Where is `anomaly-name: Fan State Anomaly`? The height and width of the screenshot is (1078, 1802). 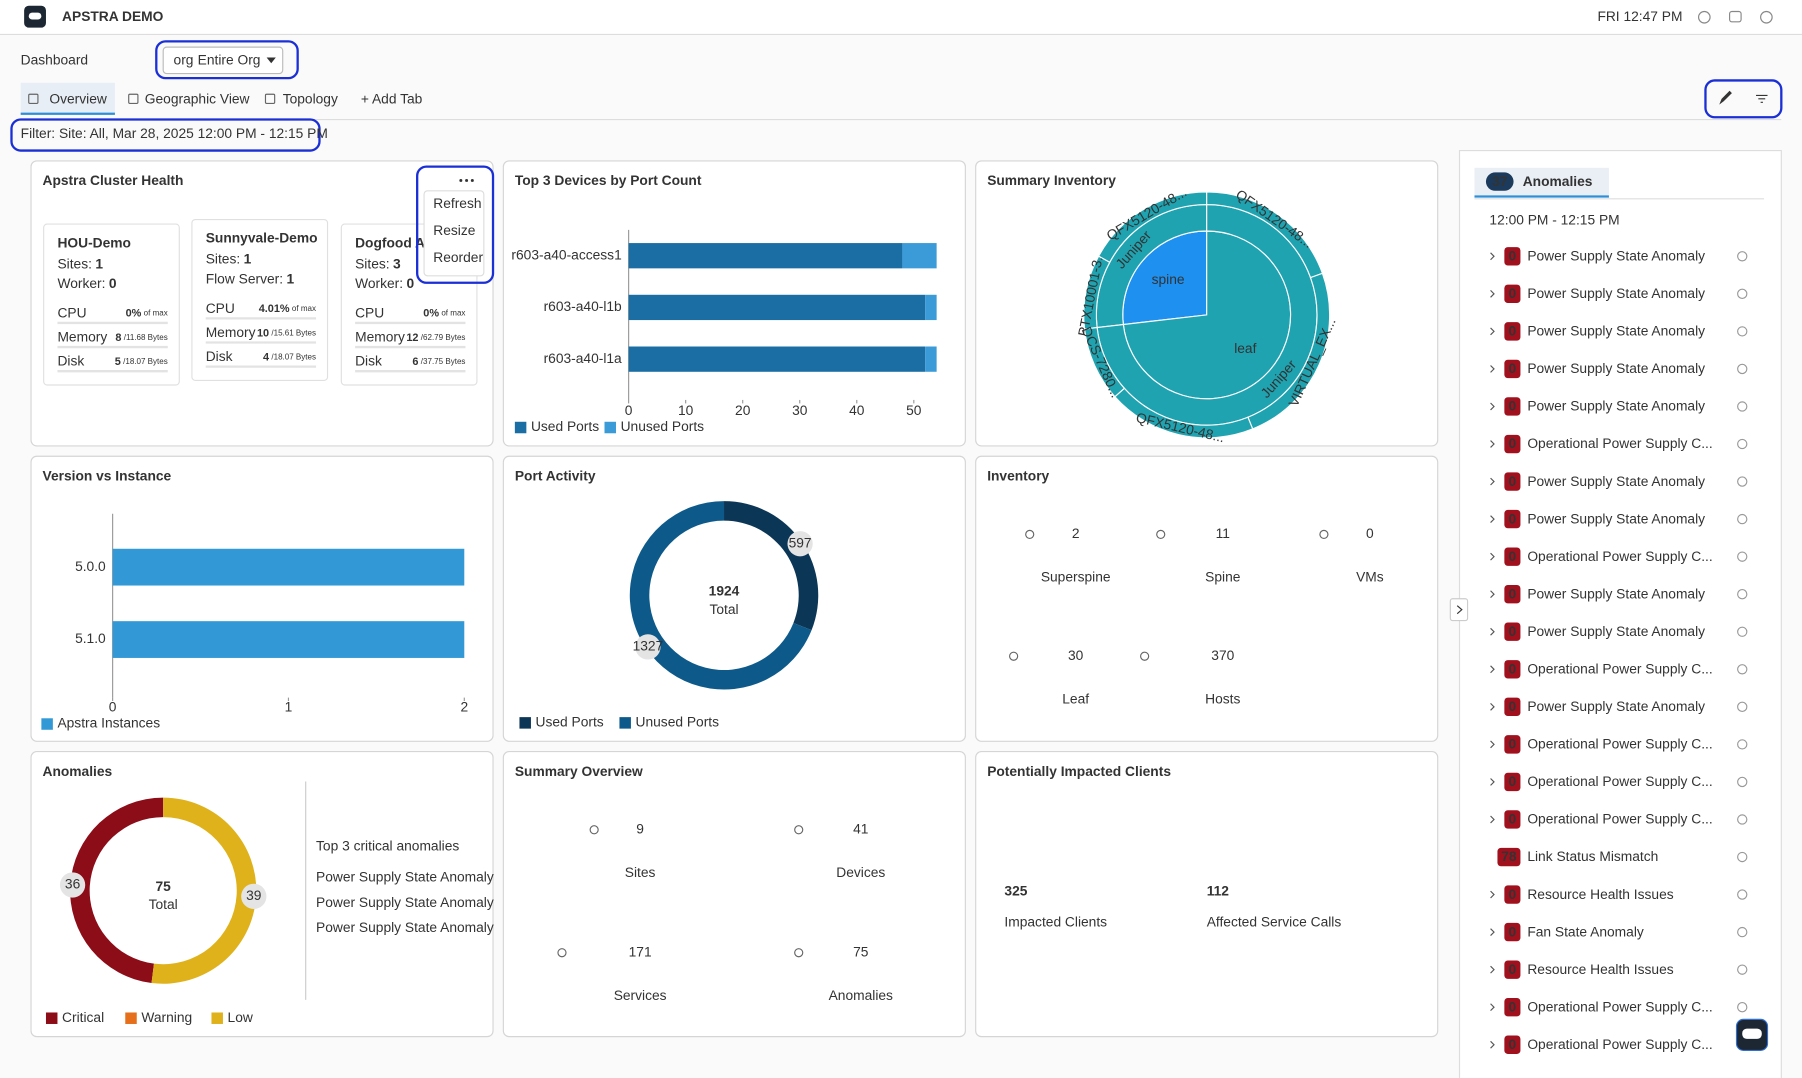 anomaly-name: Fan State Anomaly is located at coordinates (1585, 931).